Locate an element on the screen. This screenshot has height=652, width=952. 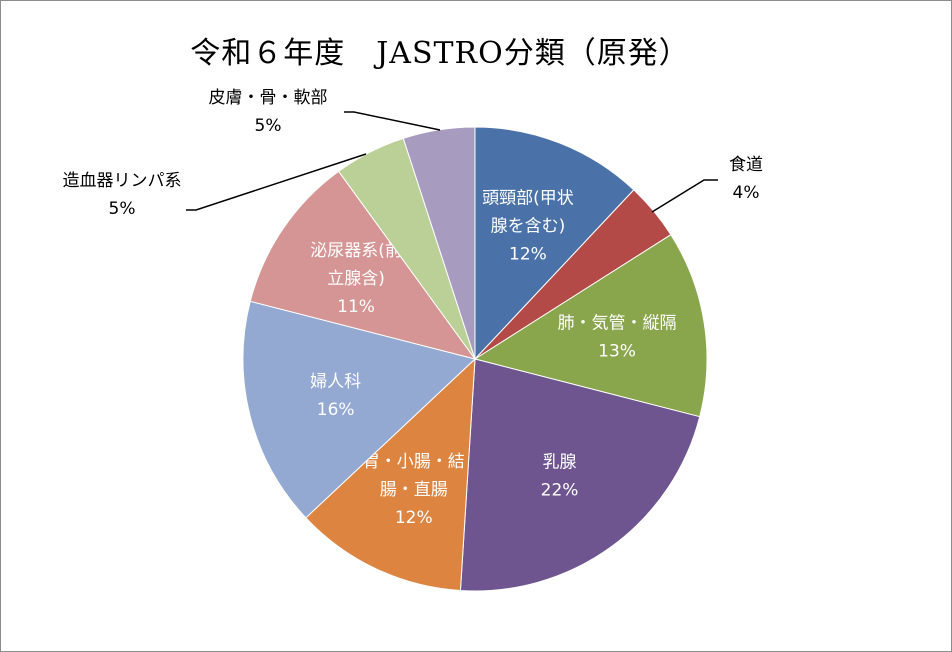
slice-name: 肺・気管・縦隔 is located at coordinates (617, 323).